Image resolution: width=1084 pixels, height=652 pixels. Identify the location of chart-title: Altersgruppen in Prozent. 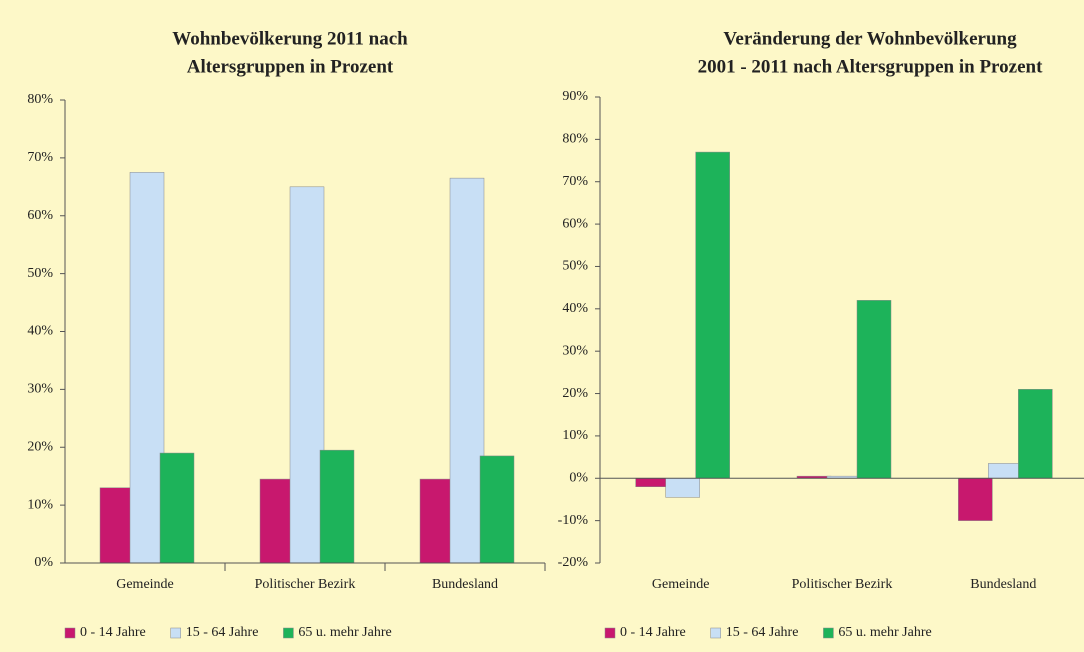
(290, 66).